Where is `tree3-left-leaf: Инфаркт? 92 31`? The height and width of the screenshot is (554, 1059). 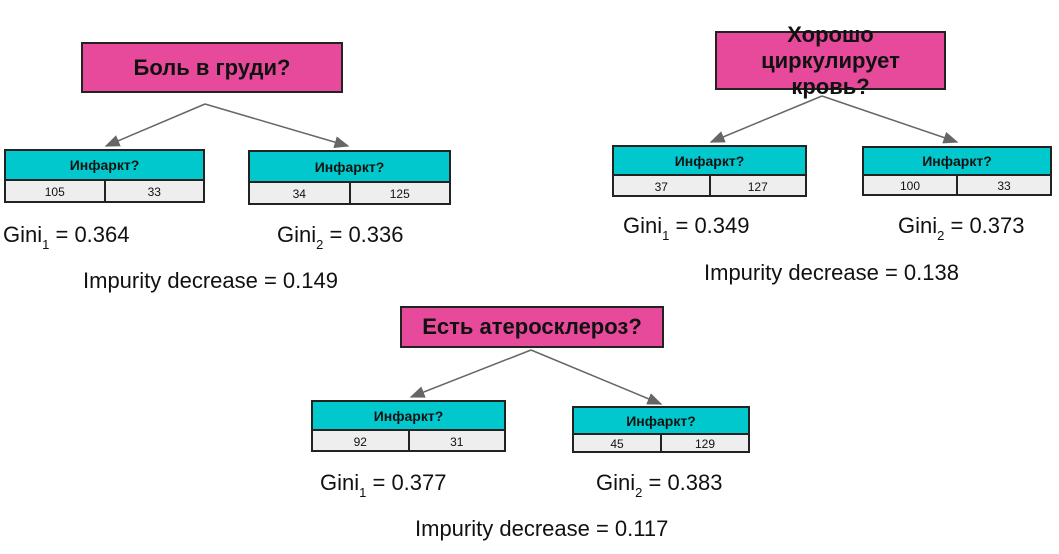 tree3-left-leaf: Инфаркт? 92 31 is located at coordinates (408, 426).